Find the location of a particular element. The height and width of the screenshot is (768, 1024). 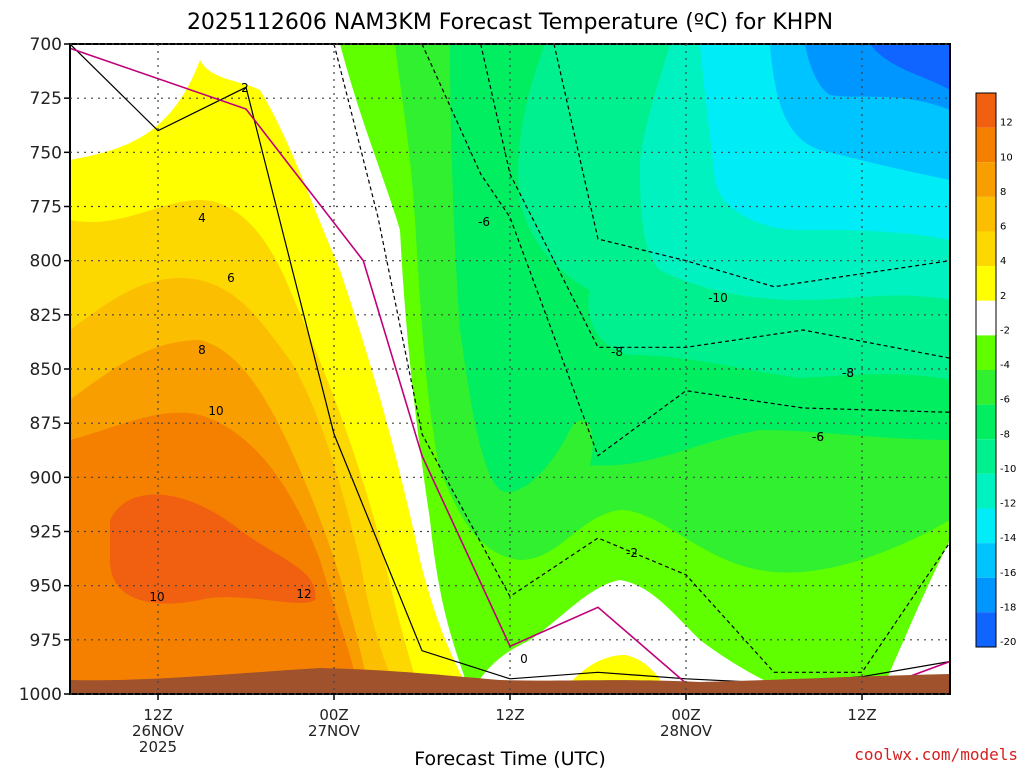

y-axis-ticks: 700 725 750 775 800 825 850 875 900 925 950 975 1000 is located at coordinates (44, 370).